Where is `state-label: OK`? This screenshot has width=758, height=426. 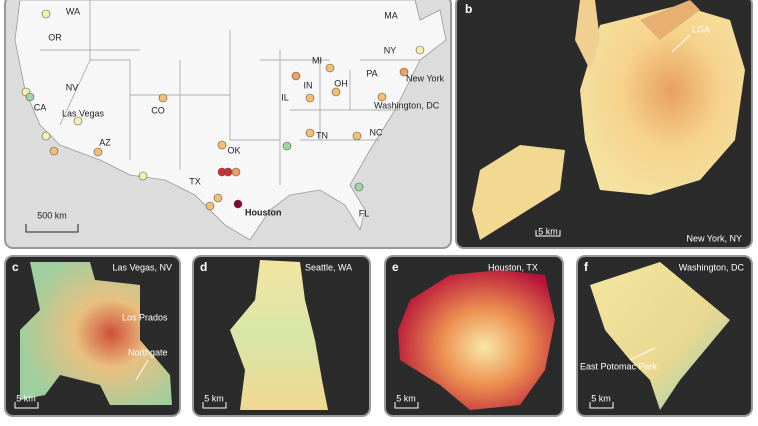 state-label: OK is located at coordinates (233, 150).